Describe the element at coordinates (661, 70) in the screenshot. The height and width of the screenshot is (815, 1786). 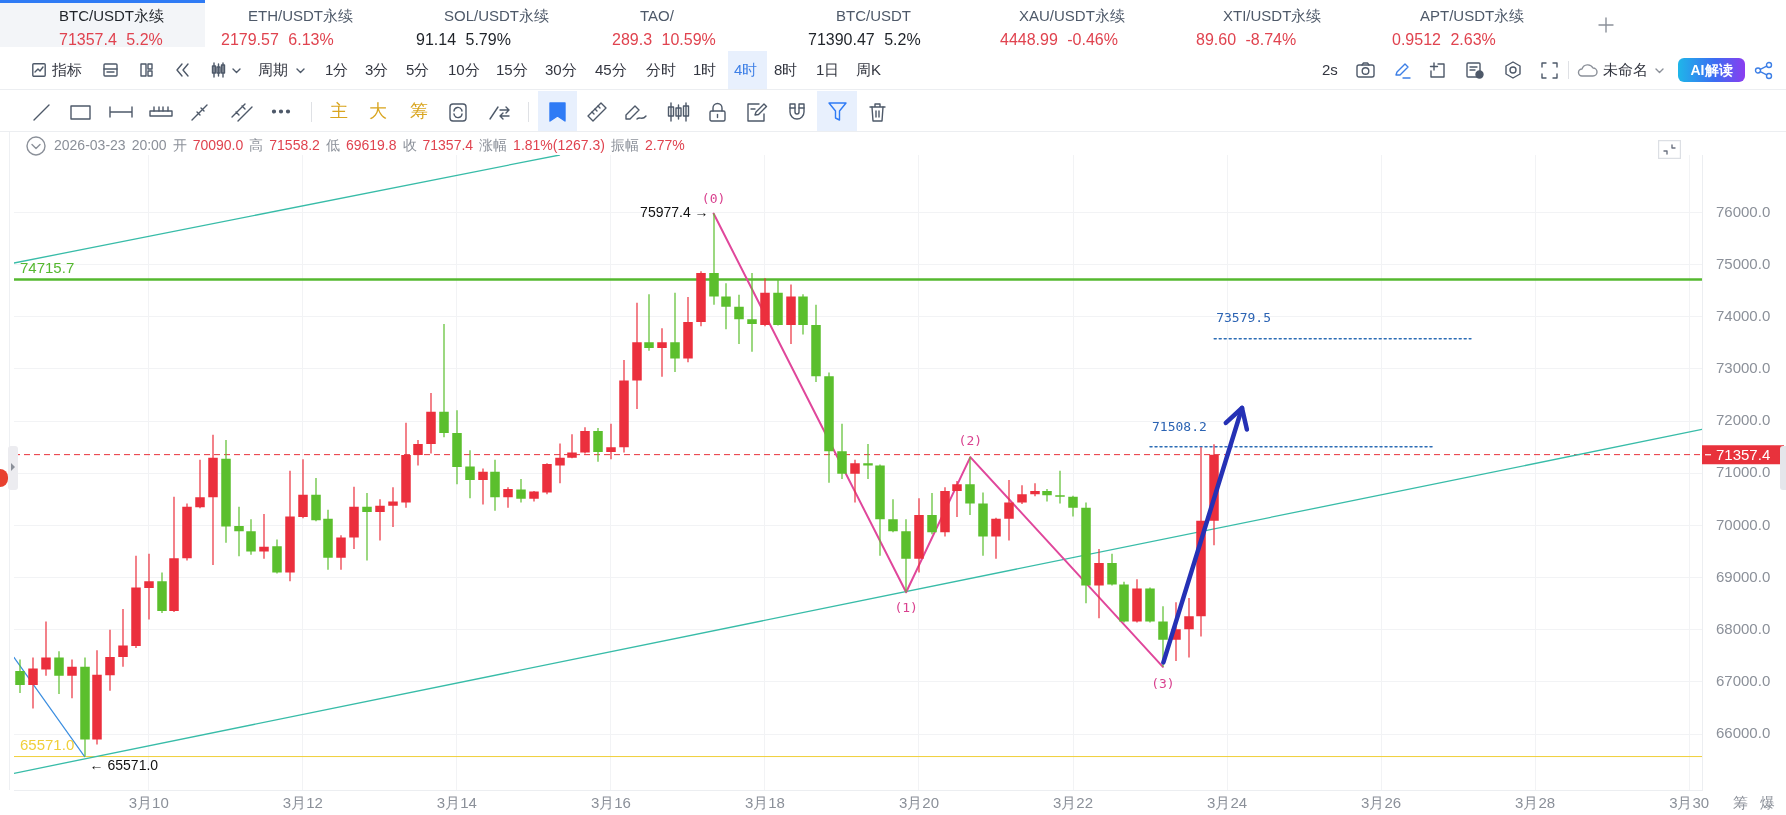
I see `text: 分时` at that location.